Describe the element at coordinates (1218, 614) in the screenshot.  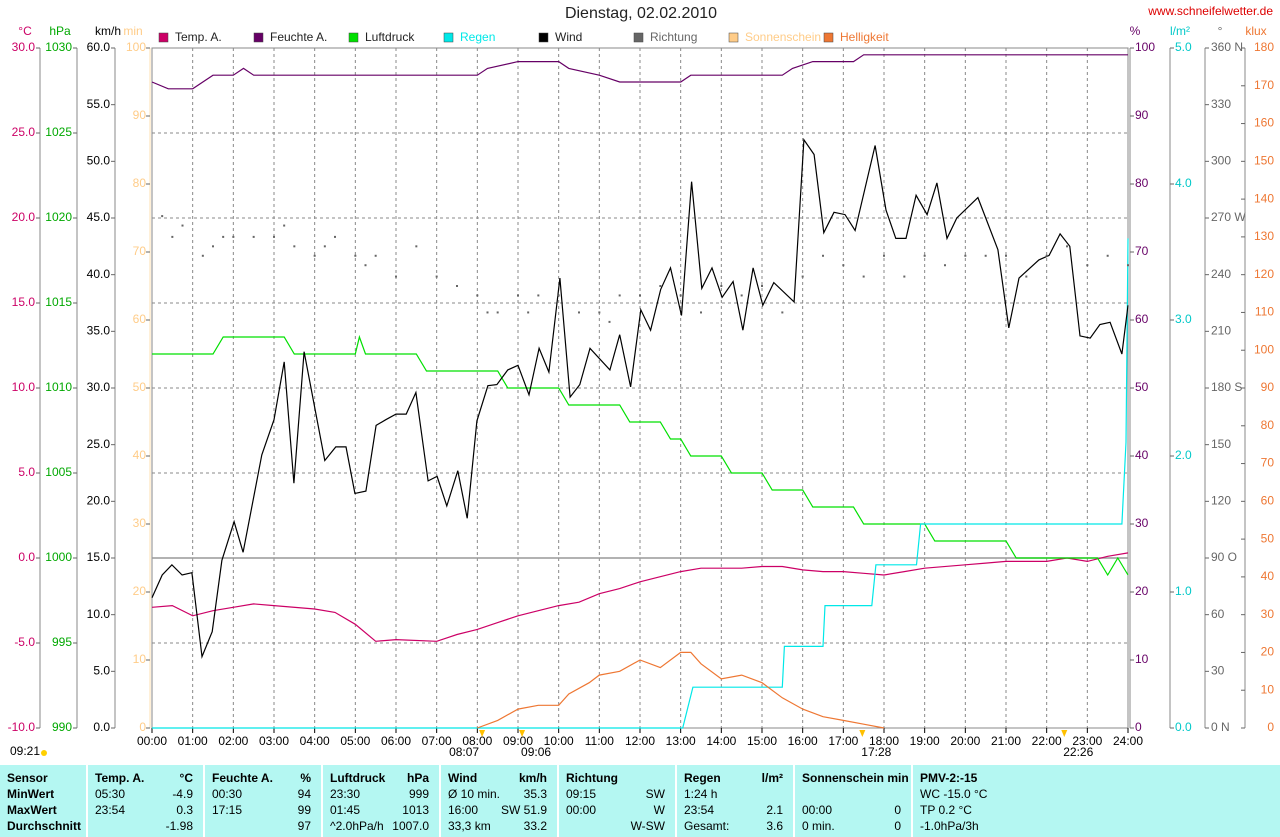
I see `y-tick-label: 60` at that location.